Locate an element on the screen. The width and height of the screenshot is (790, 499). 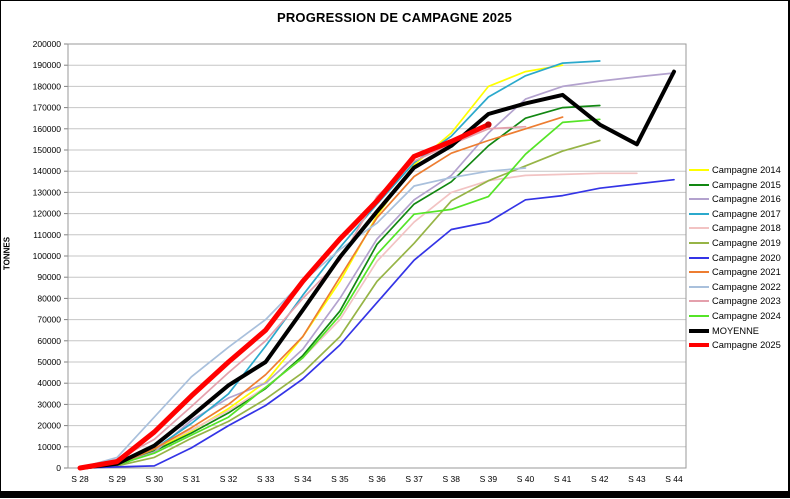
y-tick-label: 30000 is located at coordinates (49, 404).